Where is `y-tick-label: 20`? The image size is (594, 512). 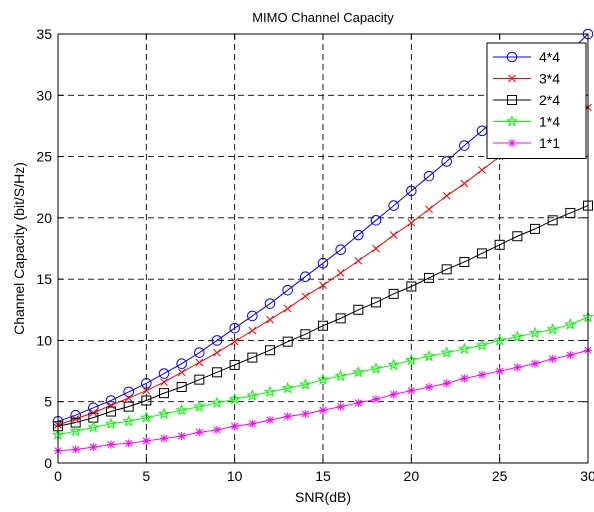
y-tick-label: 20 is located at coordinates (44, 218).